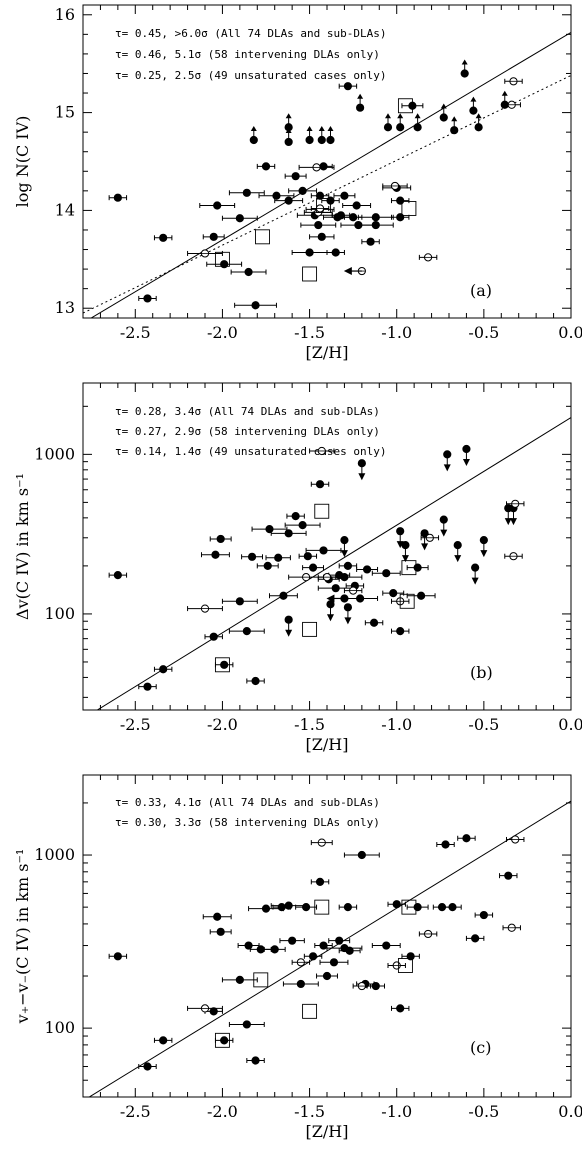 The height and width of the screenshot is (1149, 582). Describe the element at coordinates (65, 112) in the screenshot. I see `y-tick-label: 15` at that location.